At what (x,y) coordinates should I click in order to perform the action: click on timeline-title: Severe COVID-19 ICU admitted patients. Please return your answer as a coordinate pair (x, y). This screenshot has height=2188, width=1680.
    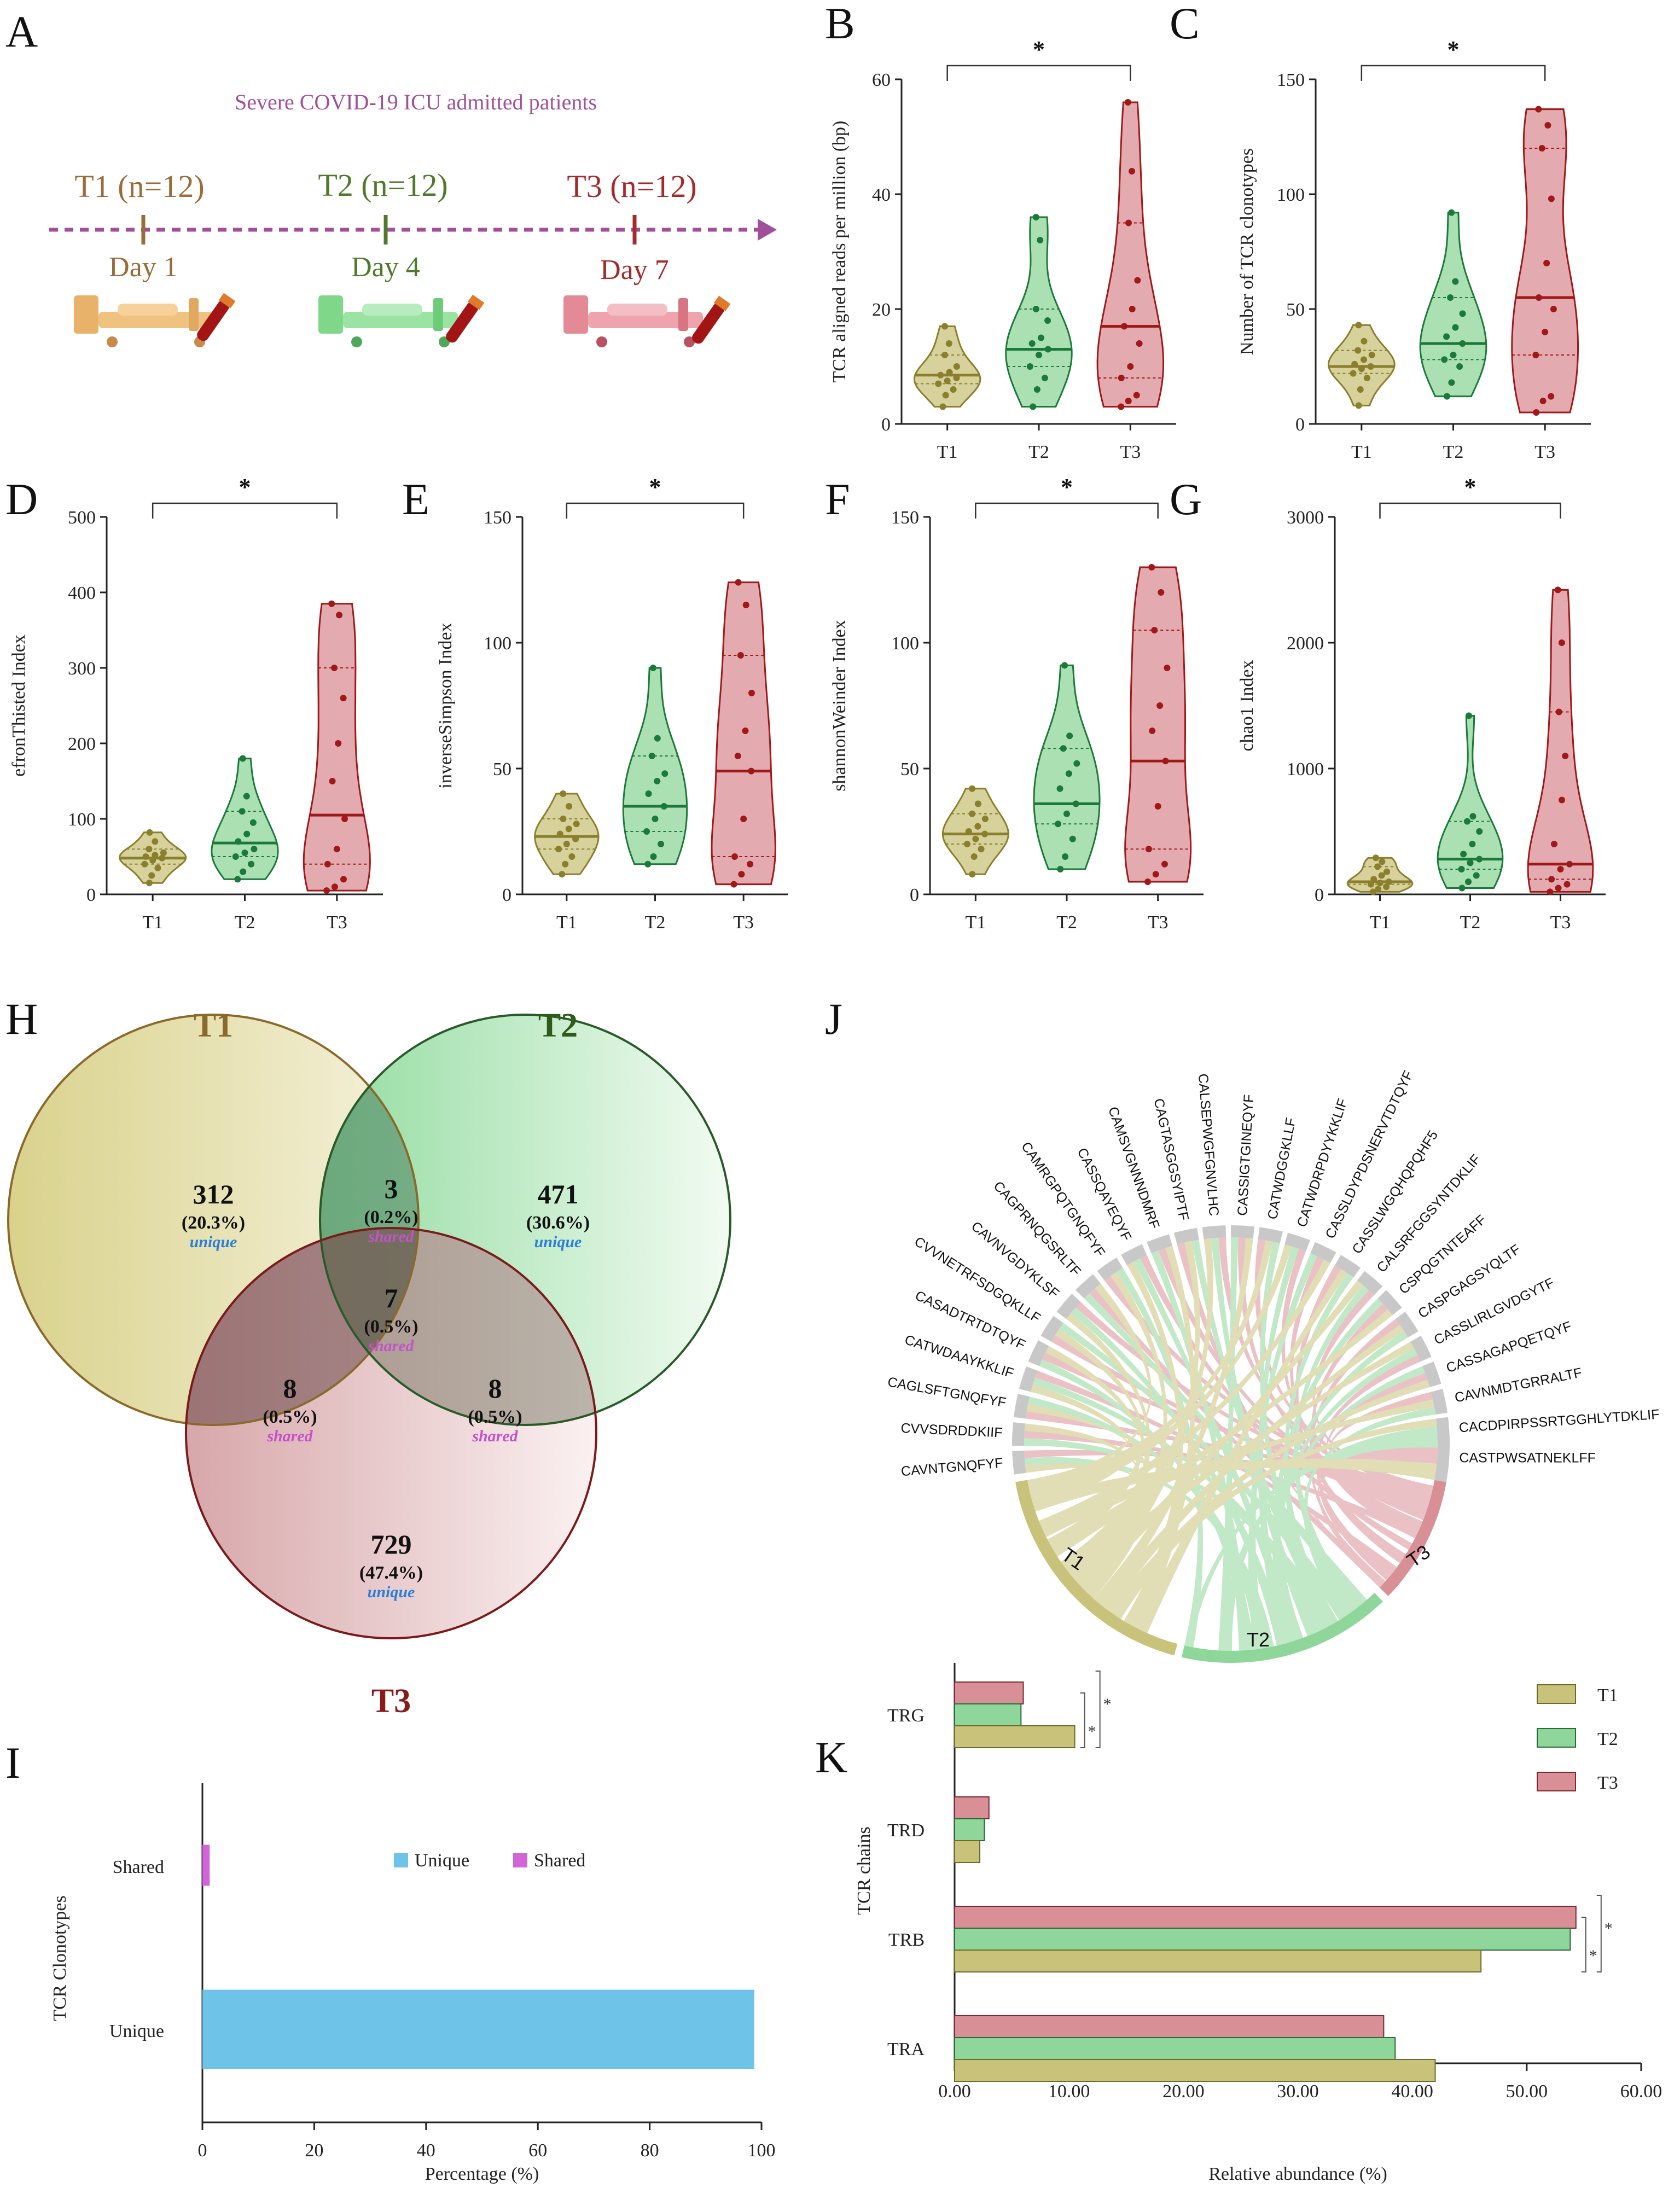
    Looking at the image, I should click on (416, 102).